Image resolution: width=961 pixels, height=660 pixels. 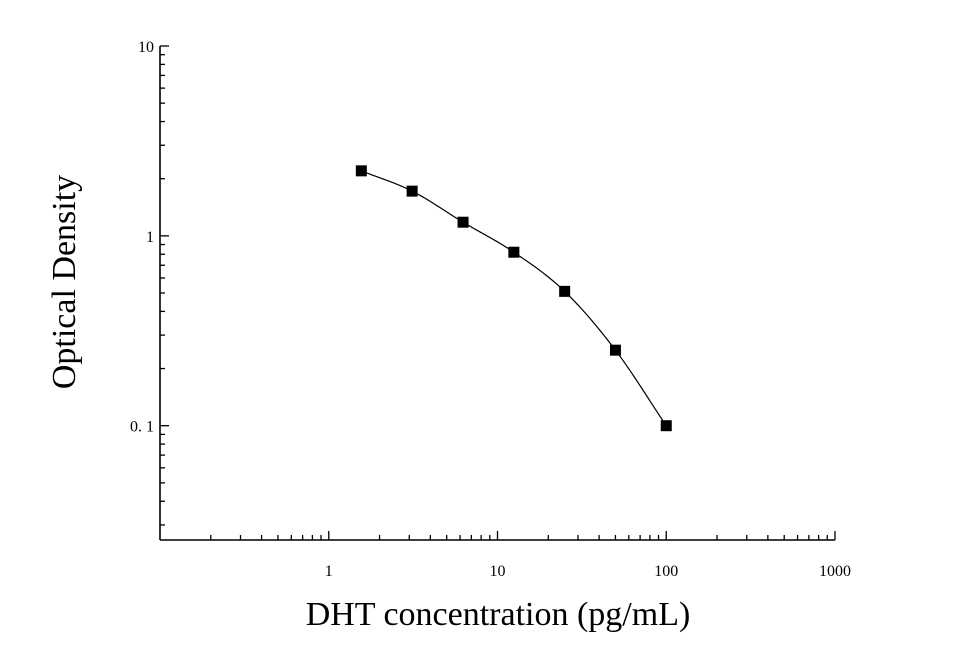 What do you see at coordinates (146, 47) in the screenshot?
I see `y-tick-label: 10` at bounding box center [146, 47].